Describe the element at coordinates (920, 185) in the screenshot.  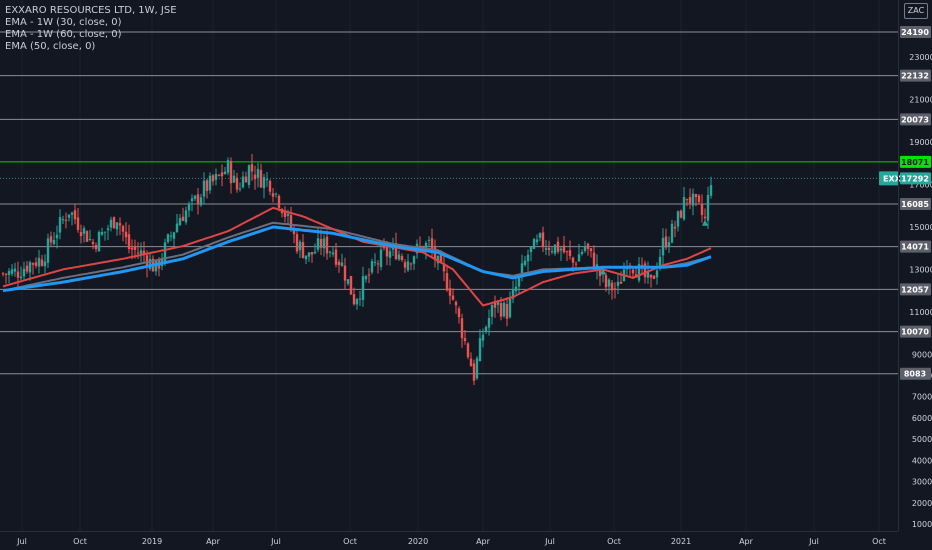
I see `price-tick-label: 17000` at that location.